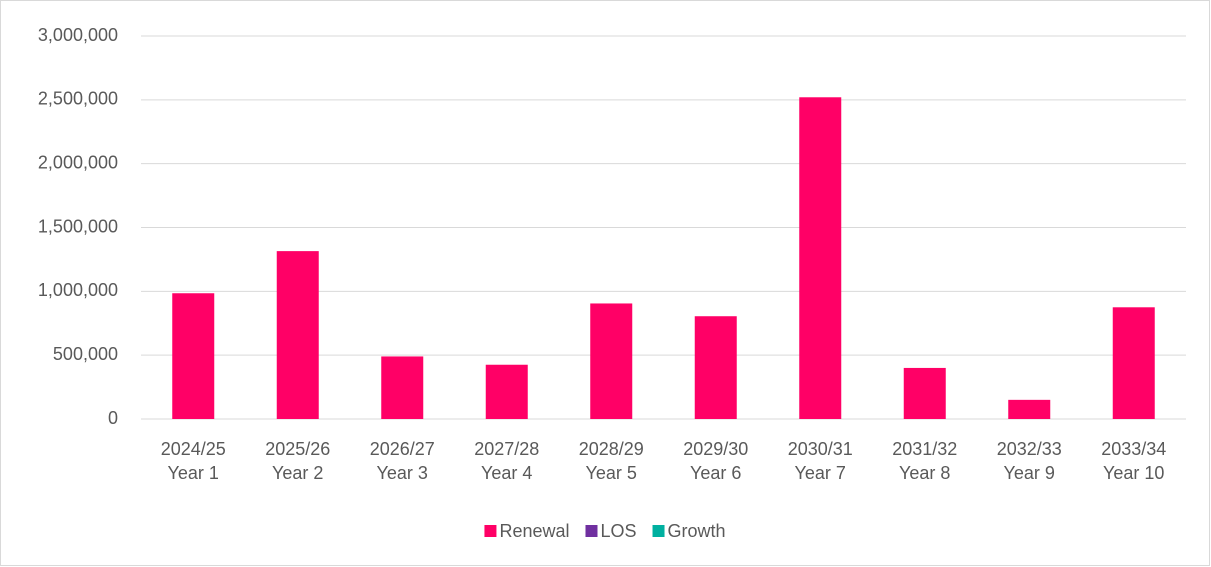  I want to click on y-tick-label: 1,000,000, so click(78, 290).